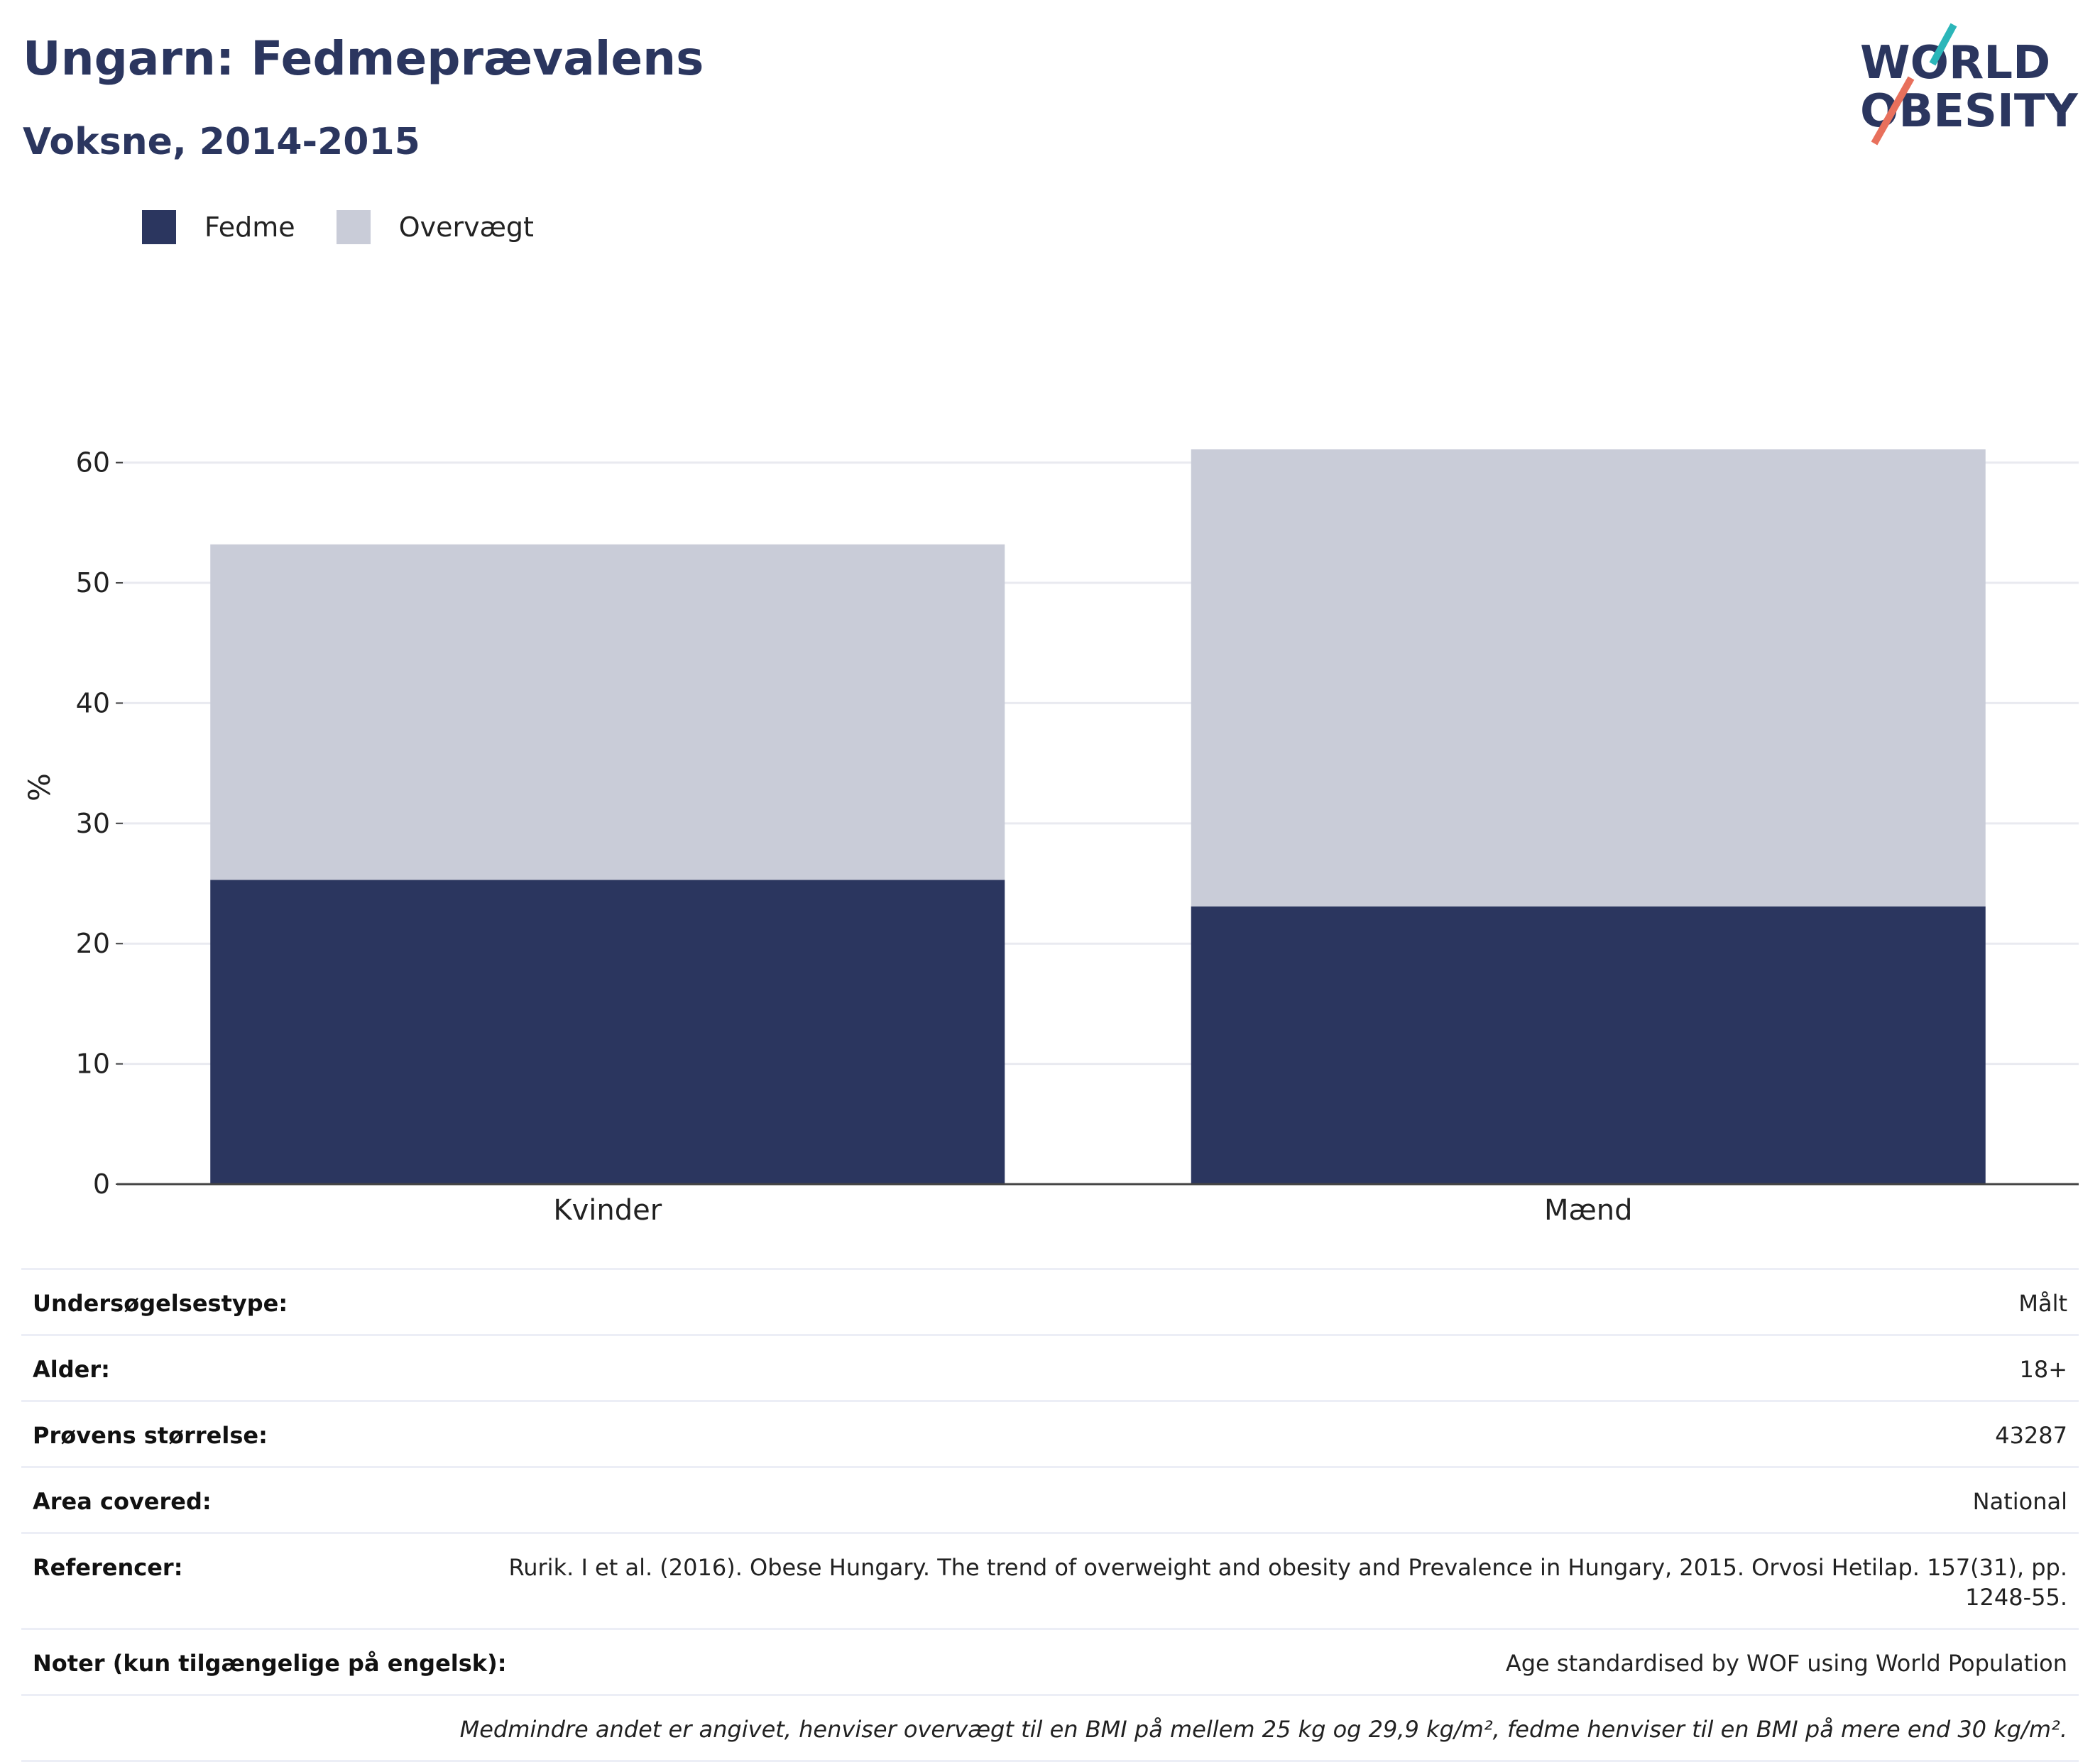 This screenshot has width=2100, height=1762. I want to click on info-label: Undersøgelsestype:, so click(160, 1303).